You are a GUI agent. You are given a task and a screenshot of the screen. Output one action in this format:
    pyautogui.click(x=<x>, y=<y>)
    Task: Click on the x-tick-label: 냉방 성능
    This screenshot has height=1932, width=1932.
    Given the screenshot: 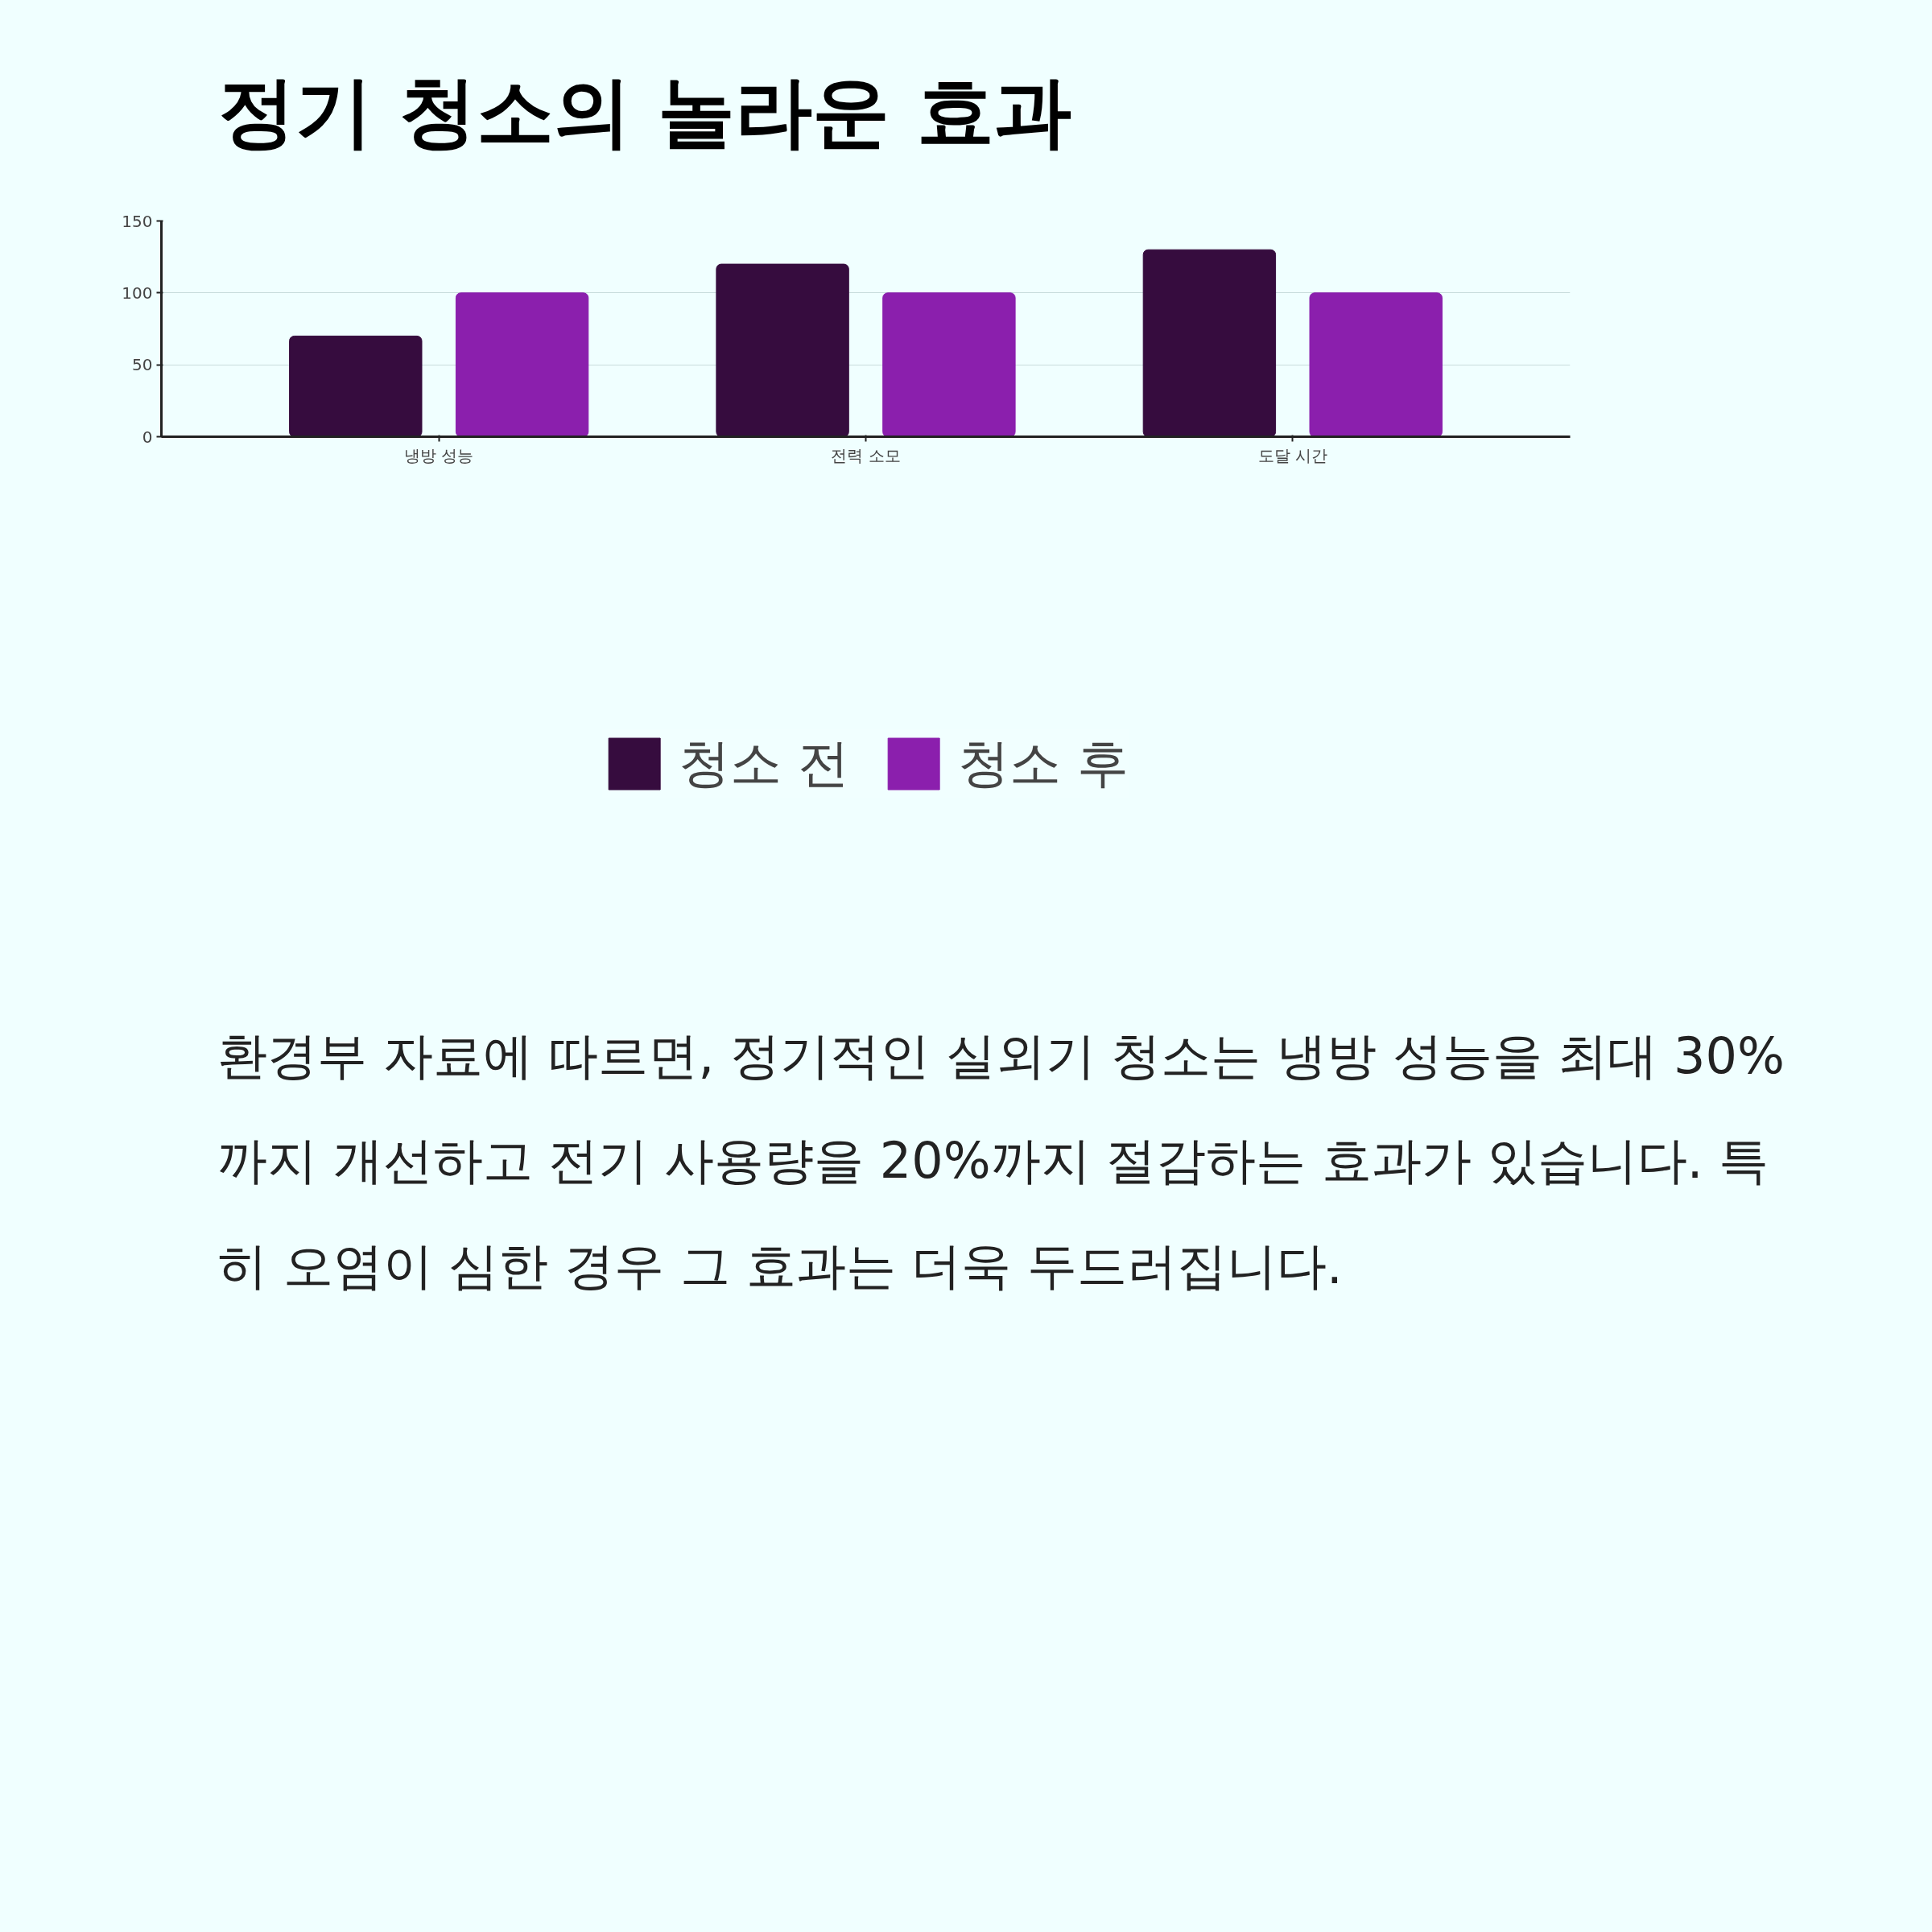 What is the action you would take?
    pyautogui.click(x=439, y=455)
    